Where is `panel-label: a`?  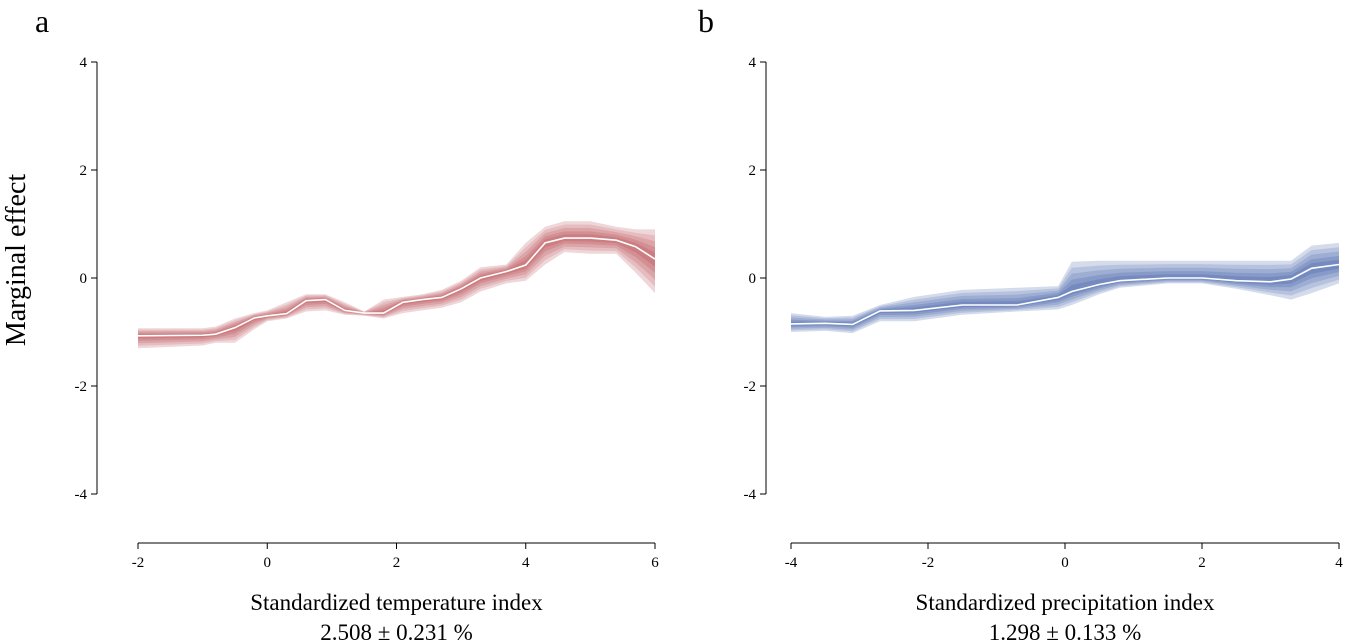 panel-label: a is located at coordinates (42, 21).